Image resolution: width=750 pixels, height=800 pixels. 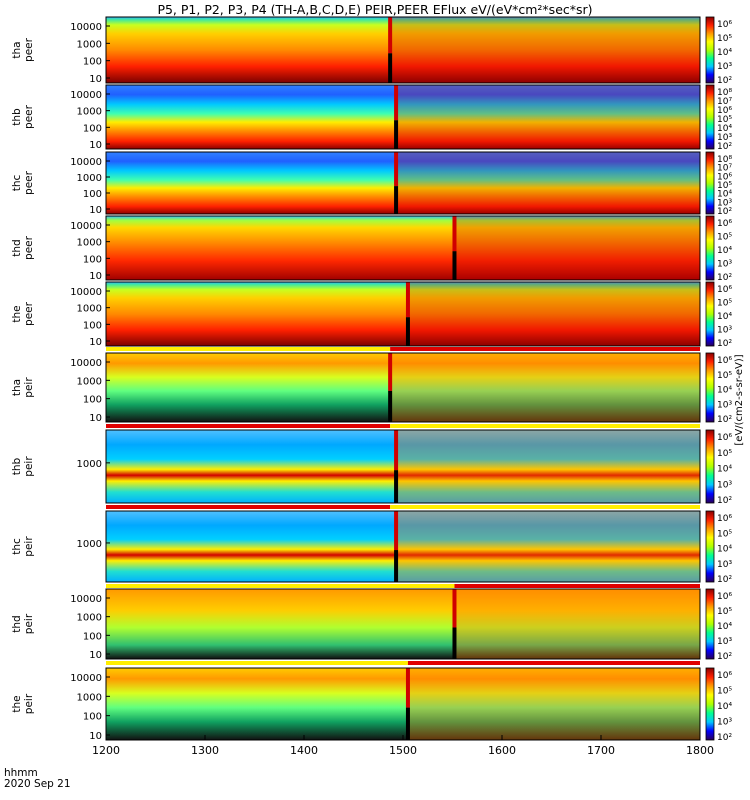 I want to click on colorbar-thd-peer, so click(x=710, y=248).